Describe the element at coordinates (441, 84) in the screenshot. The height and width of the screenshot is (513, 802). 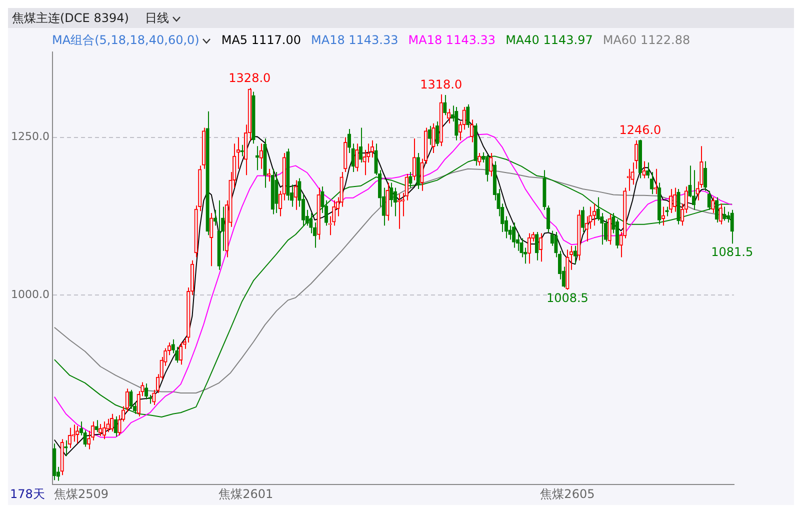
I see `annotation: 1318.0` at that location.